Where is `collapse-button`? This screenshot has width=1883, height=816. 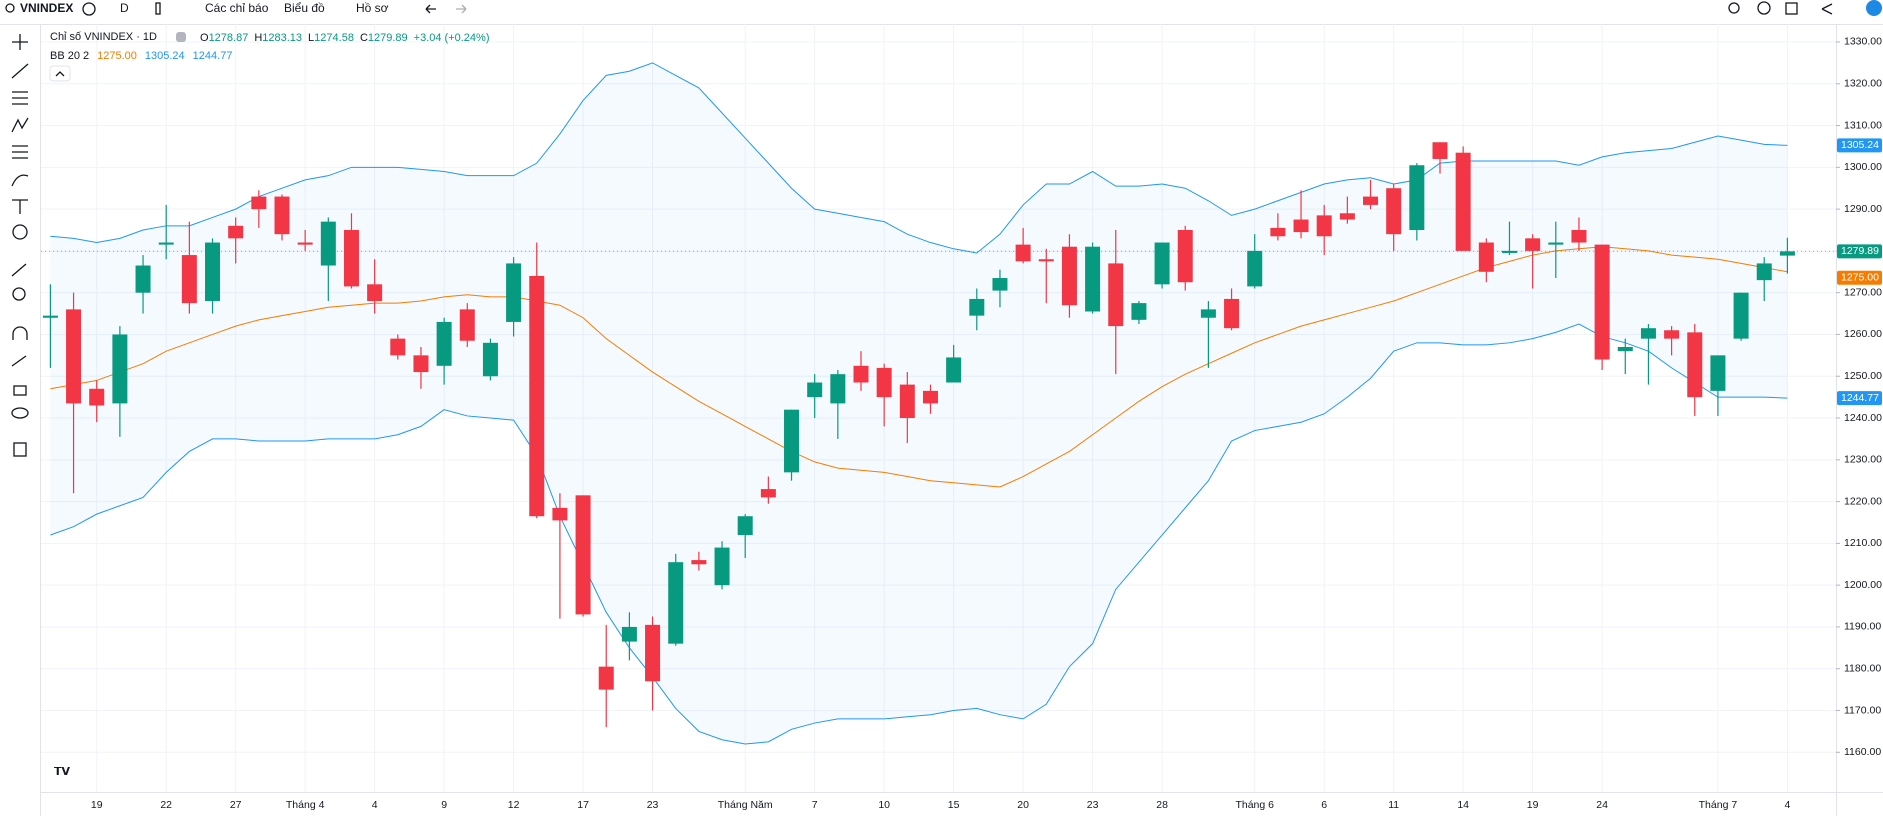
collapse-button is located at coordinates (60, 73).